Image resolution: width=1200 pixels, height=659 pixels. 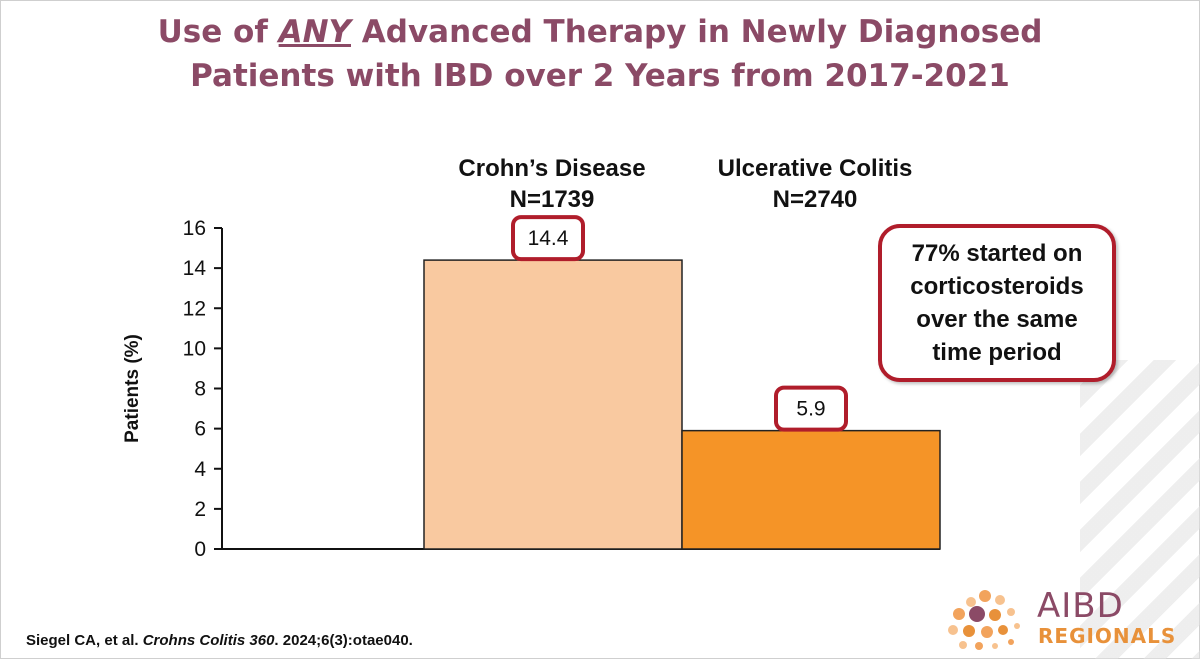 What do you see at coordinates (200, 389) in the screenshot?
I see `y-tick-label: 8` at bounding box center [200, 389].